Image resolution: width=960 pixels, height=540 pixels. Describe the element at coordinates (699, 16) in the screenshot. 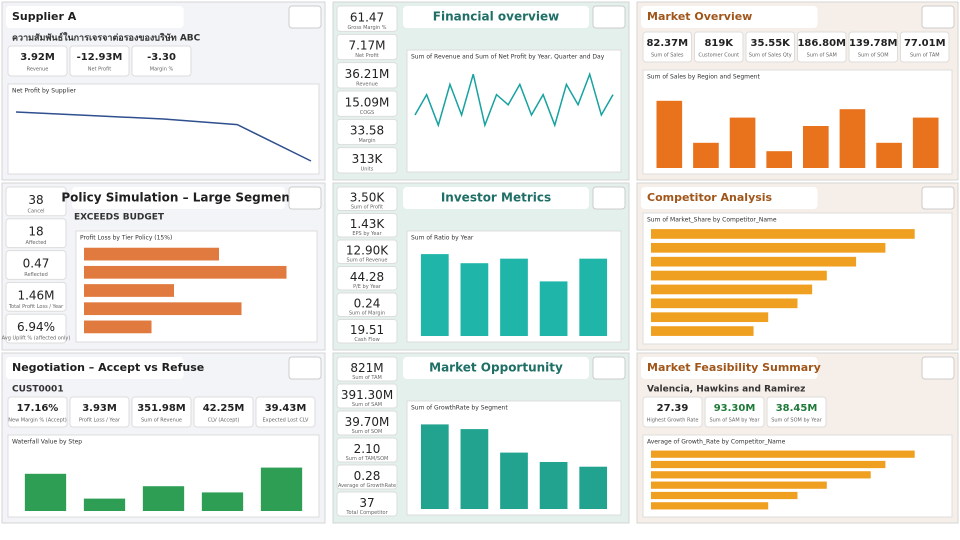

I see `panel-title: Market Overview` at that location.